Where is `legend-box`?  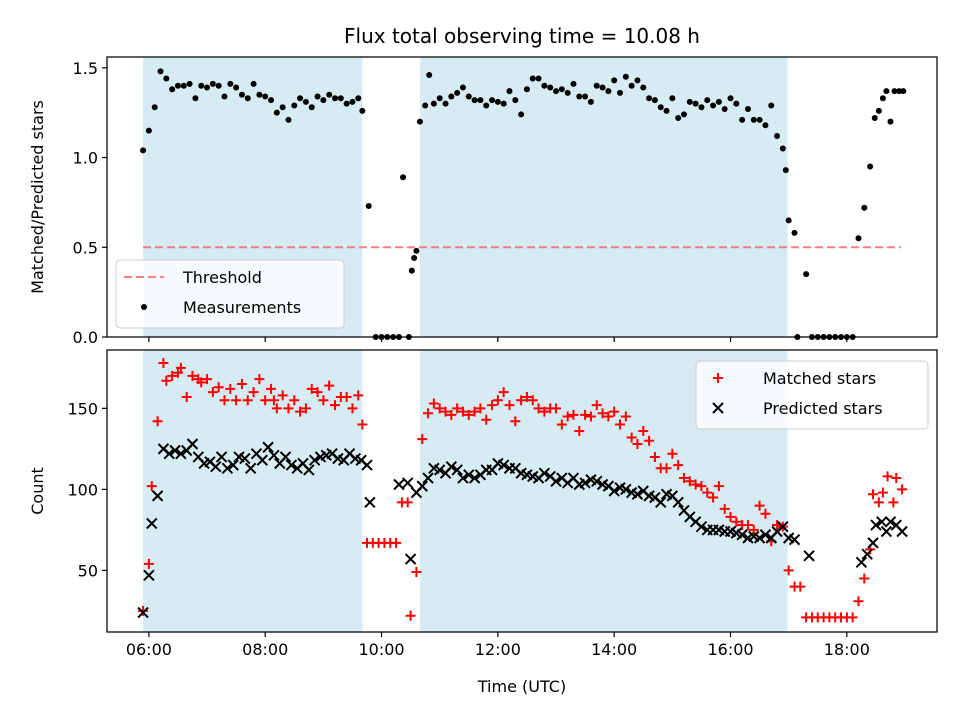
legend-box is located at coordinates (812, 395).